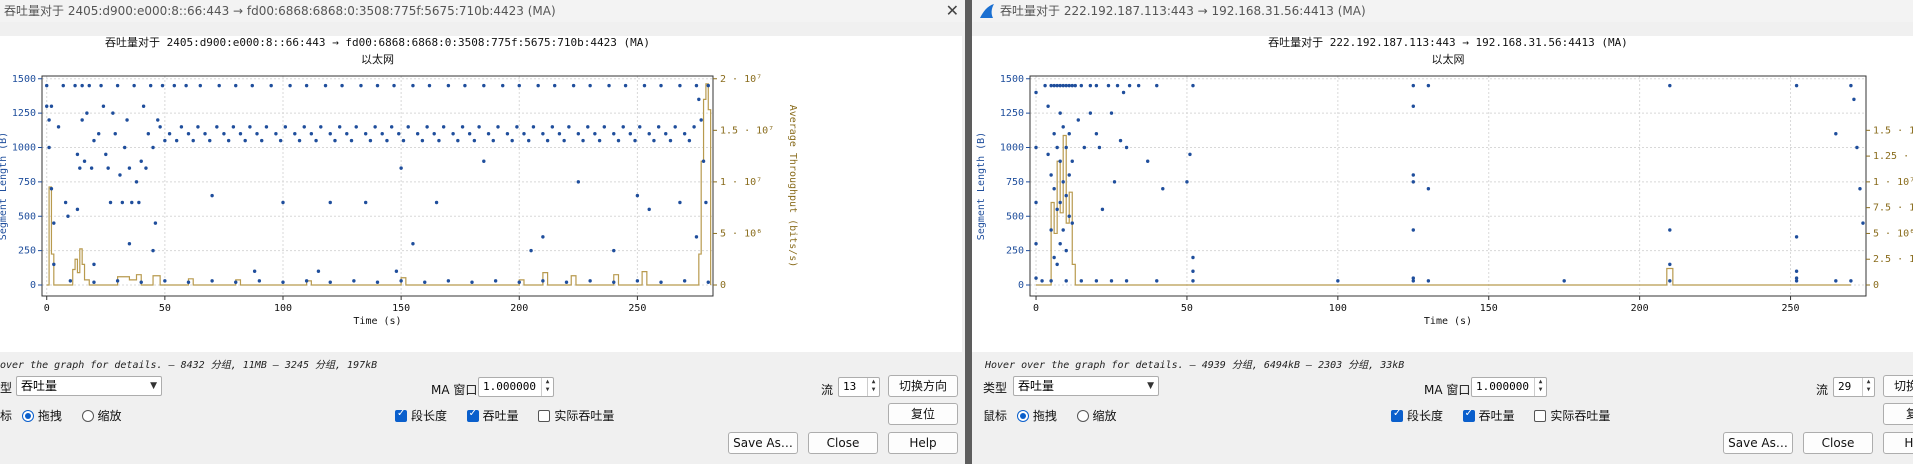 Image resolution: width=1913 pixels, height=464 pixels. I want to click on right-y-tick-label: 1250, so click(1012, 113).